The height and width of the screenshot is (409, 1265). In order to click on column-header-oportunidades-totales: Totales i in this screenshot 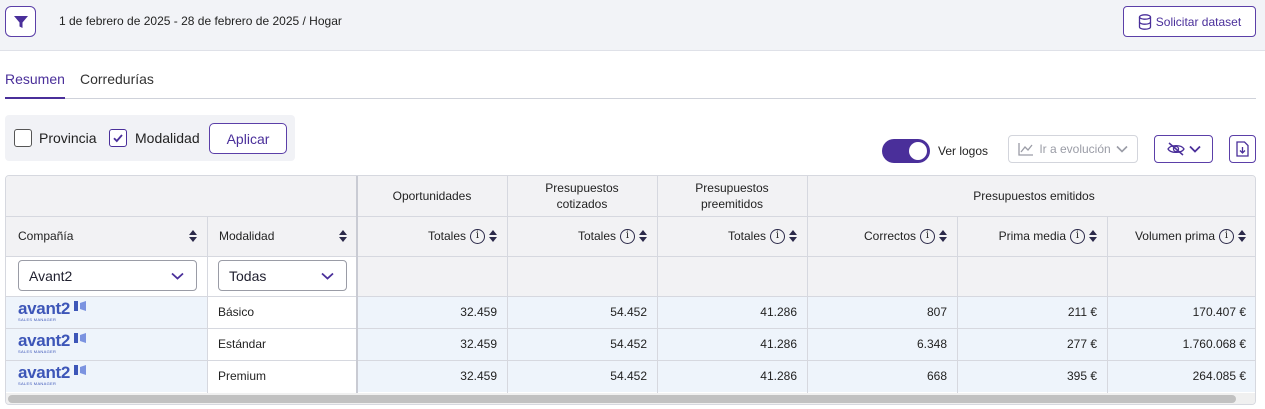, I will do `click(432, 236)`.